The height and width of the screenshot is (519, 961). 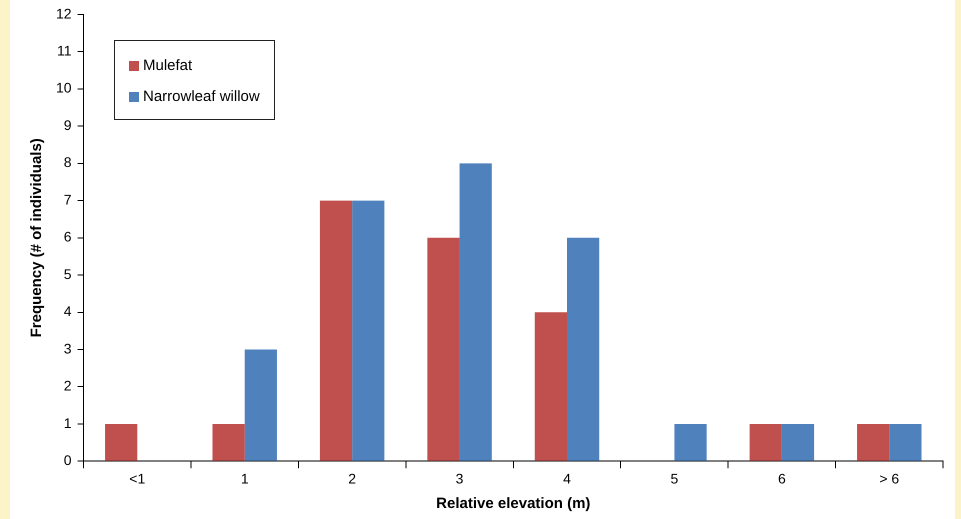 I want to click on x-tick-label: 1, so click(x=244, y=478).